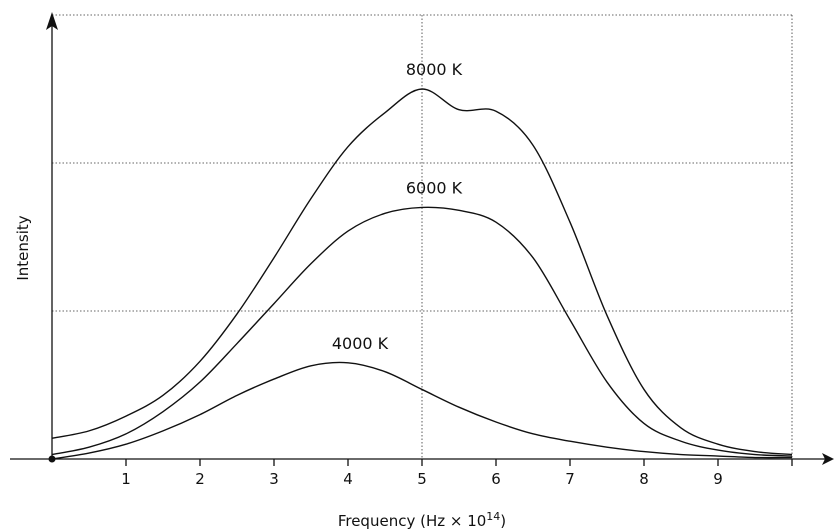  Describe the element at coordinates (718, 479) in the screenshot. I see `x-tick-label-9: 9` at that location.